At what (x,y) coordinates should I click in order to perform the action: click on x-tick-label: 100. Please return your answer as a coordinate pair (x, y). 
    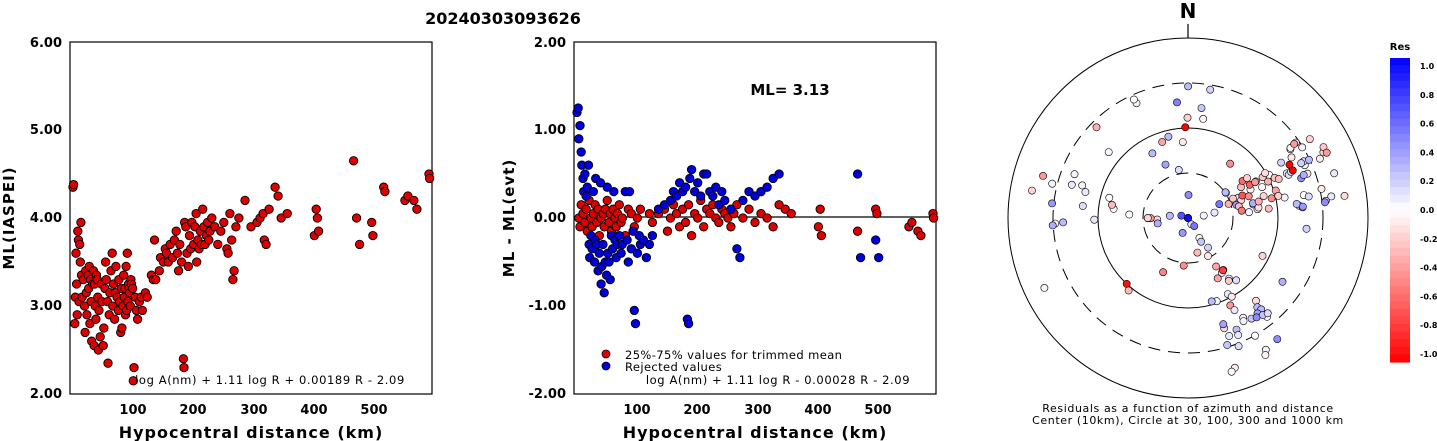
    Looking at the image, I should click on (132, 410).